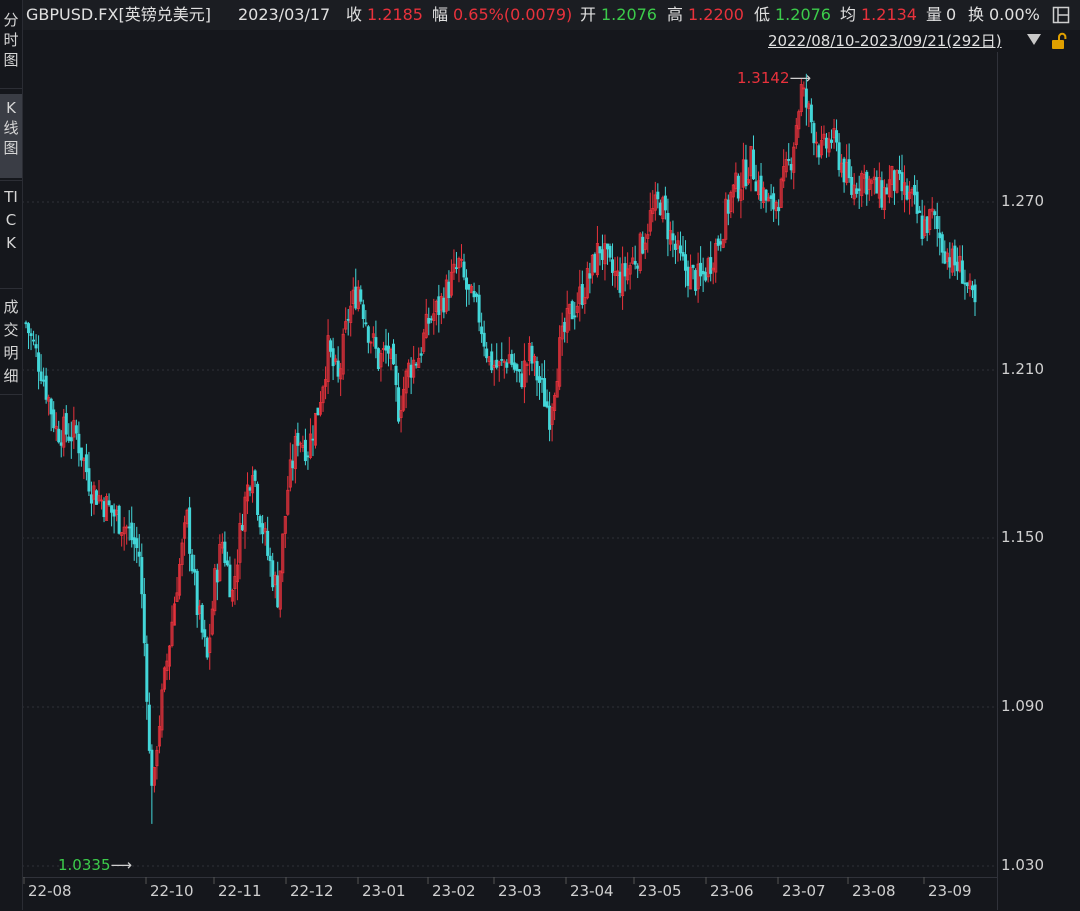  What do you see at coordinates (800, 78) in the screenshot?
I see `max-arrow-icon: ⟶` at bounding box center [800, 78].